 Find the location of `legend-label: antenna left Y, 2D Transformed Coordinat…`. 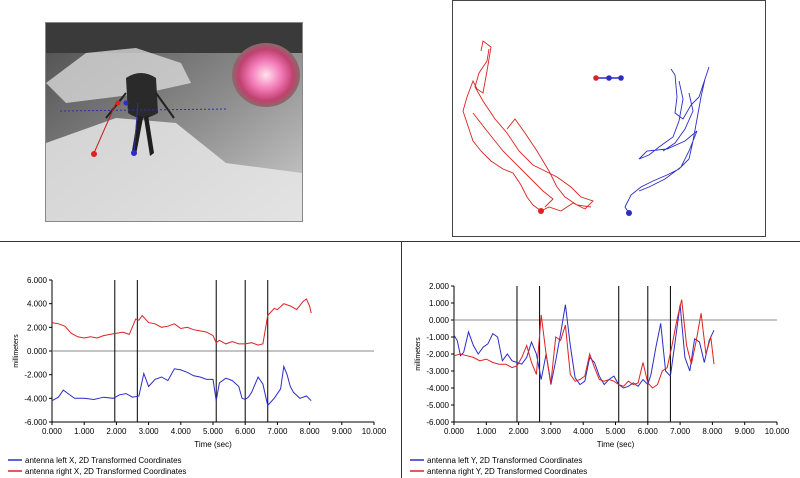

legend-label: antenna left Y, 2D Transformed Coordinat… is located at coordinates (504, 460).